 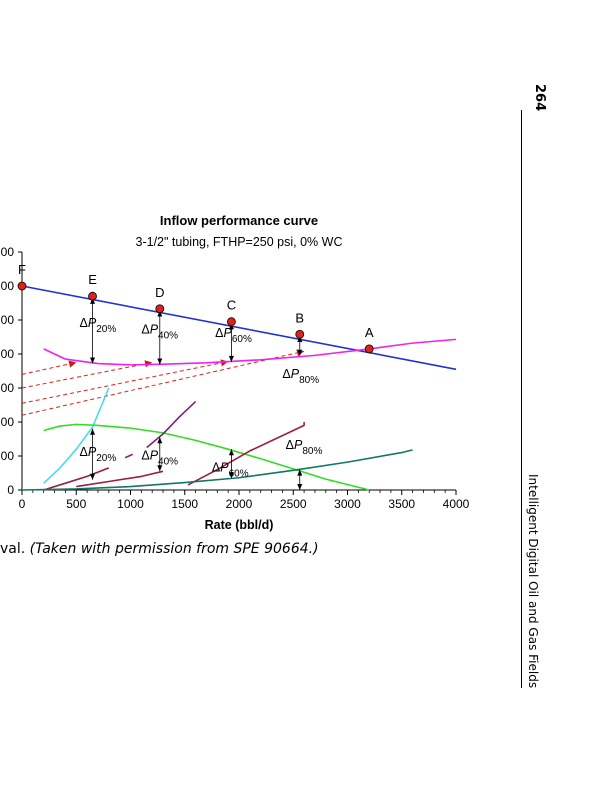 What do you see at coordinates (347, 504) in the screenshot?
I see `x-tick-label: 3000` at bounding box center [347, 504].